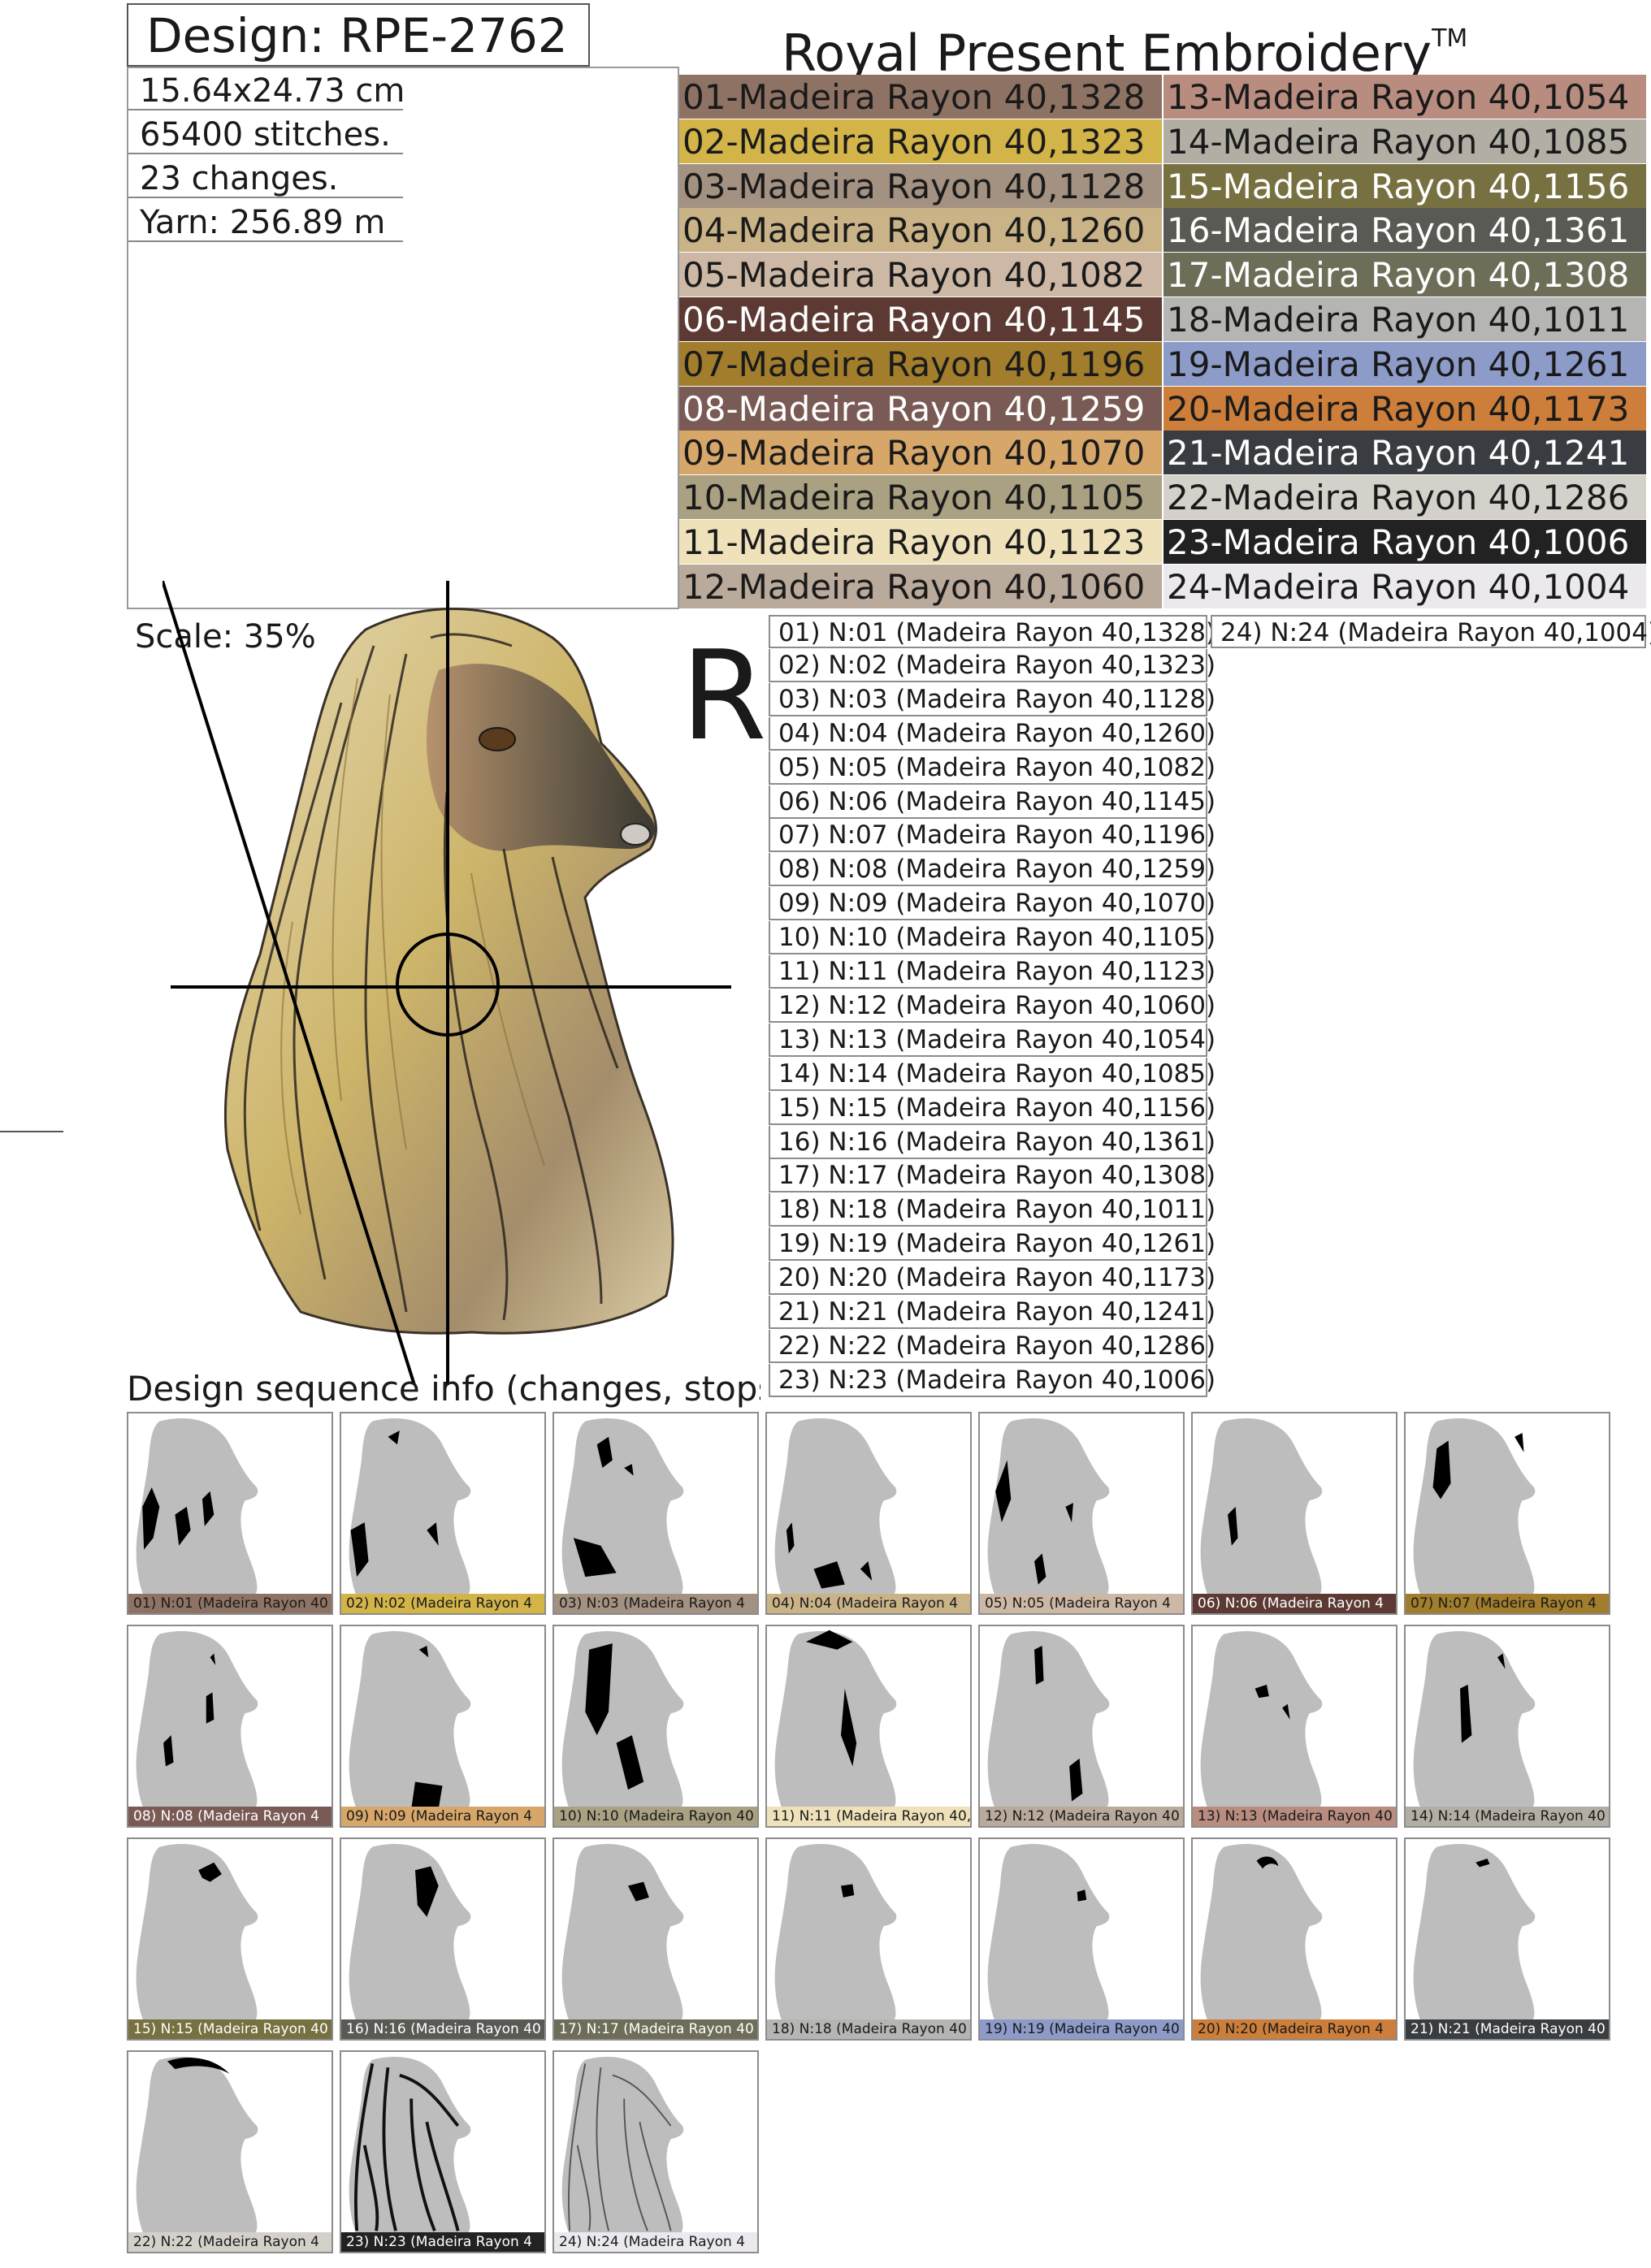 The image size is (1651, 2268). I want to click on sequence-list-item: 06) N:06 (Madeira Rayon 40,1145), so click(993, 802).